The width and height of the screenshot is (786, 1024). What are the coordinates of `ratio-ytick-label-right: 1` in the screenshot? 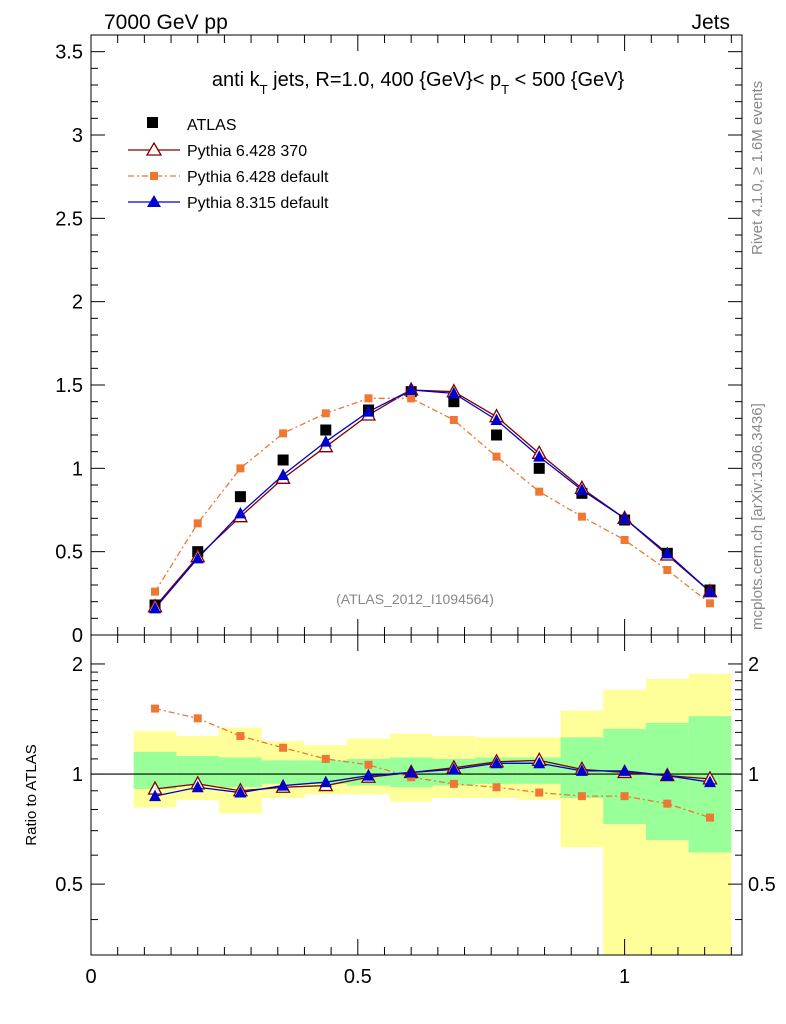 It's located at (753, 775).